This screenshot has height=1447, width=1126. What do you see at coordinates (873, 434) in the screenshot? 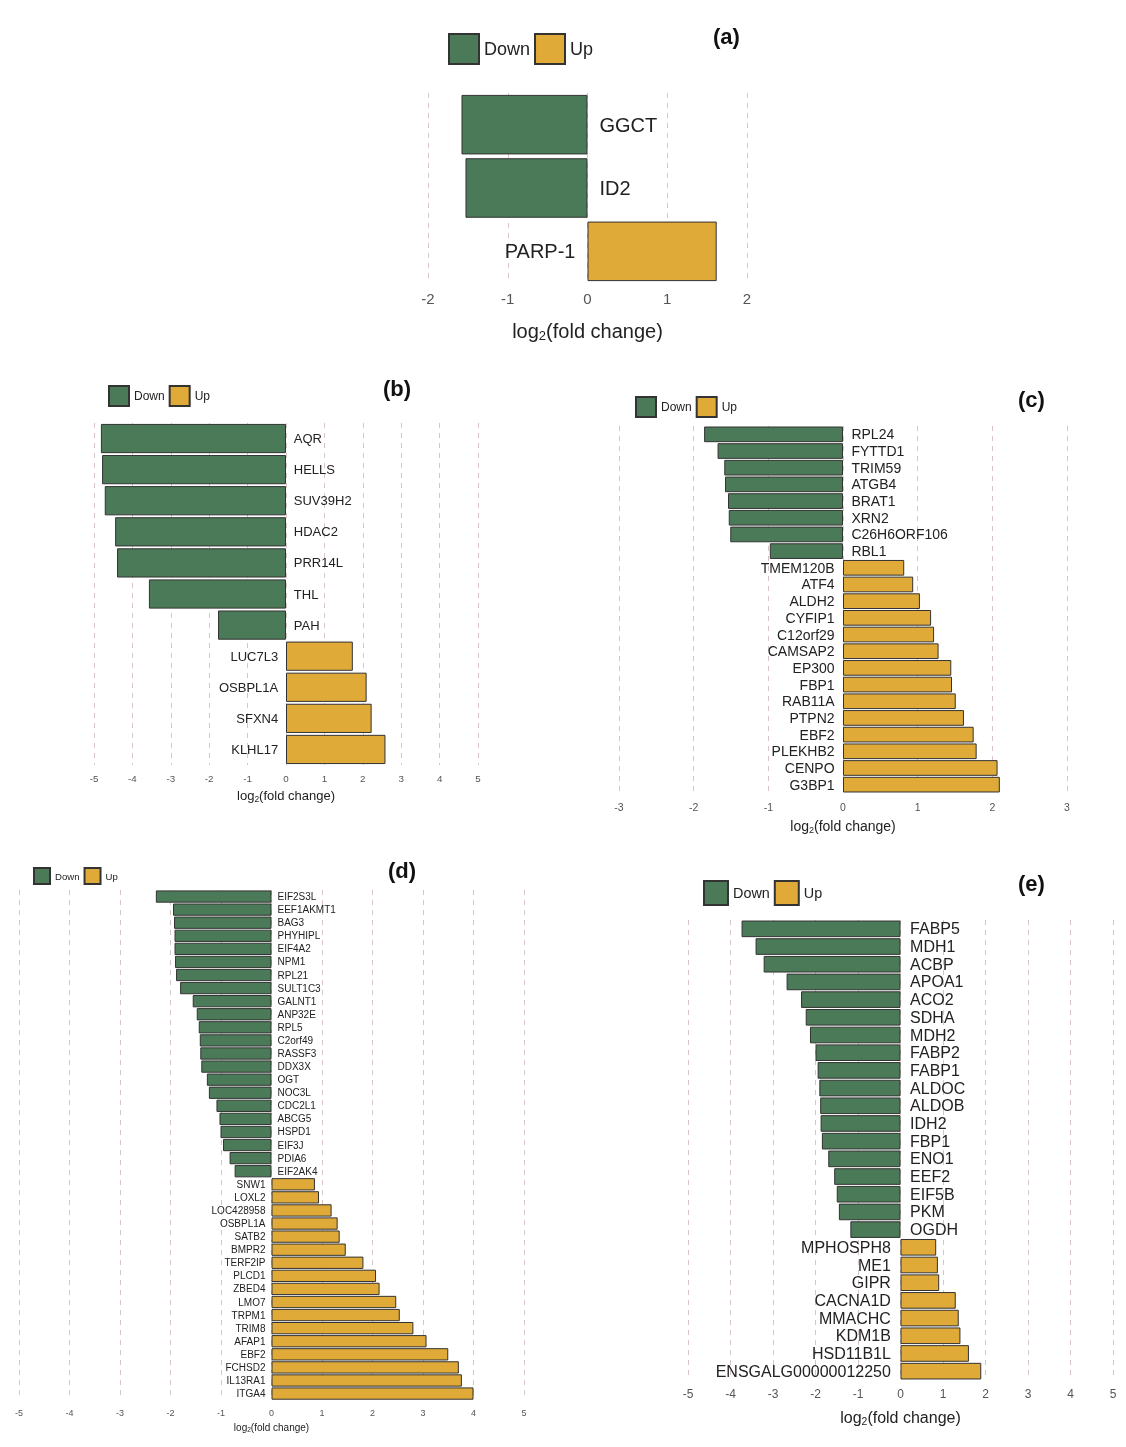
I see `y-tick-label: RPL24` at bounding box center [873, 434].